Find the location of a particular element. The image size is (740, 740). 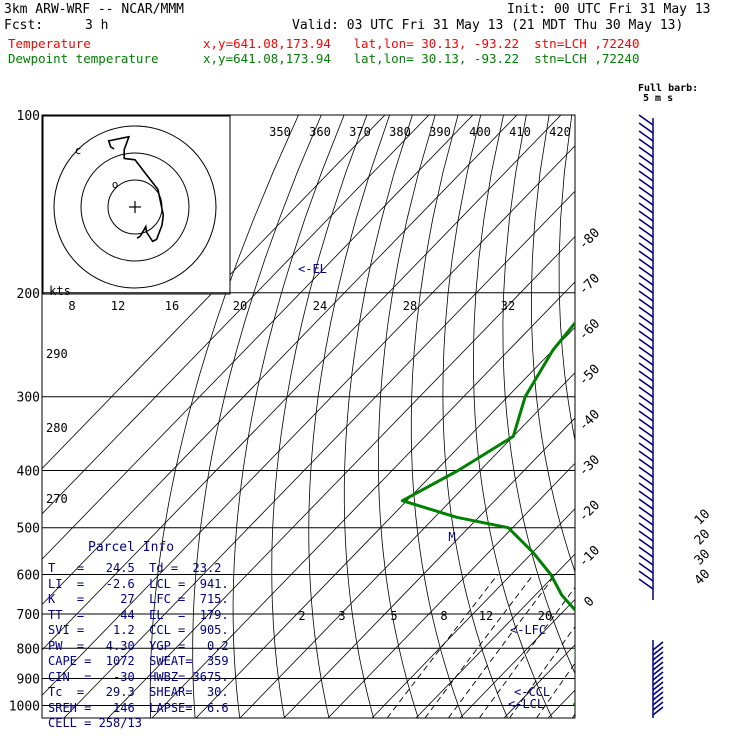

kts-label: kts is located at coordinates (60, 291).